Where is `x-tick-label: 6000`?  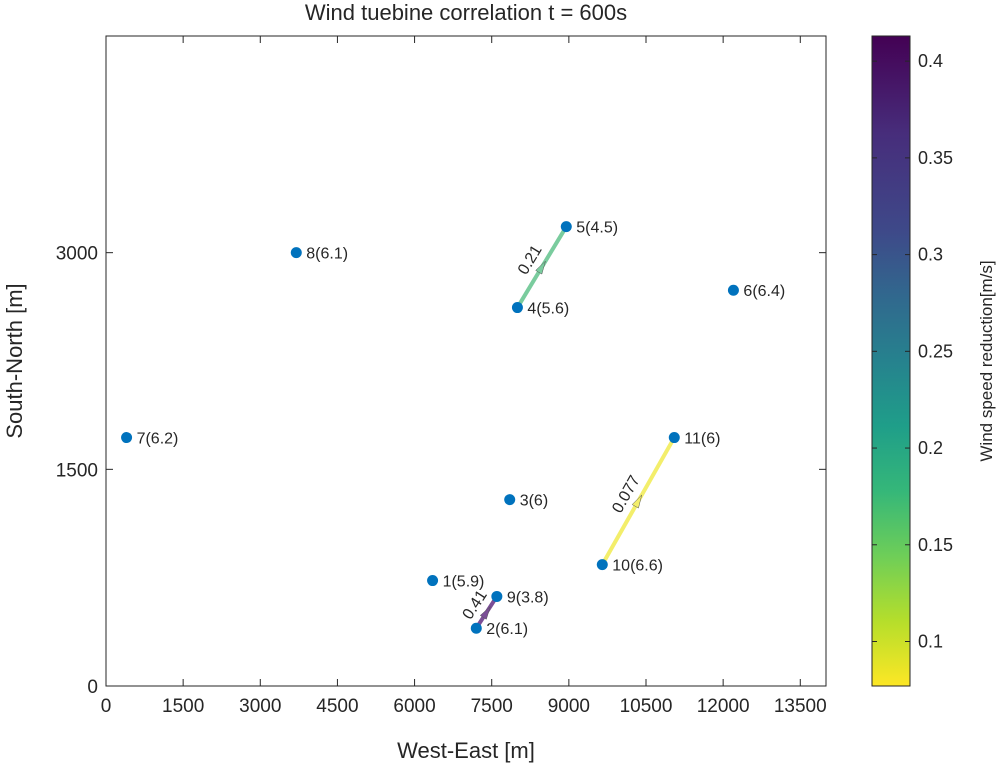 x-tick-label: 6000 is located at coordinates (414, 706).